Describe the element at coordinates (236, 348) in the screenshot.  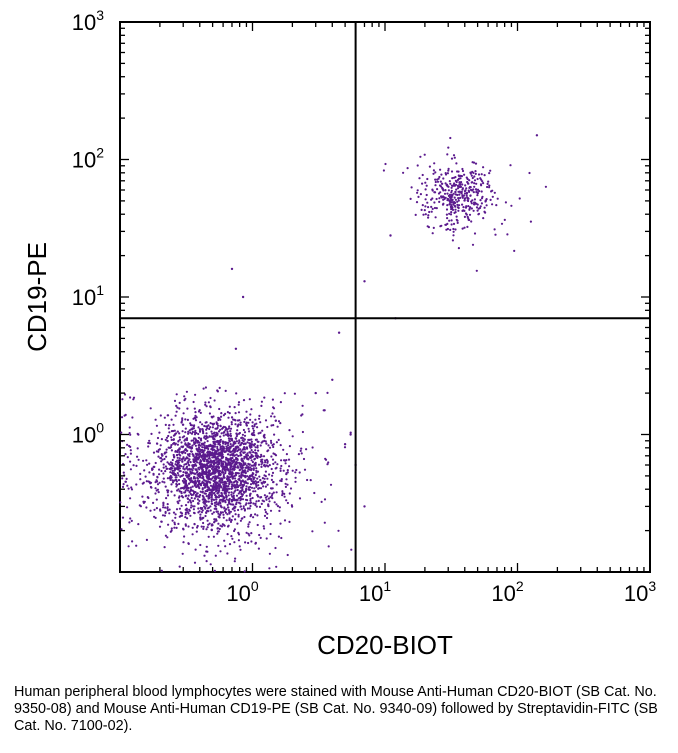
I see `data-point-outlier` at that location.